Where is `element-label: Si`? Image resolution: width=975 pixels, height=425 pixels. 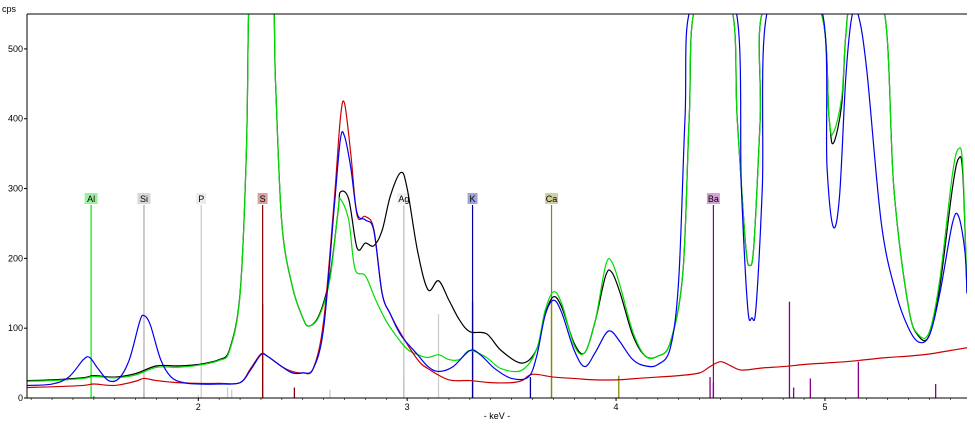
element-label: Si is located at coordinates (144, 199).